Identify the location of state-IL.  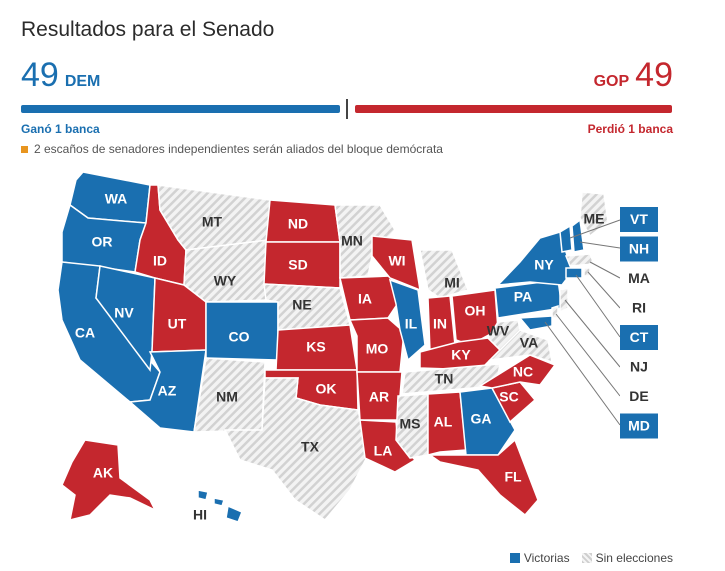
(407, 320).